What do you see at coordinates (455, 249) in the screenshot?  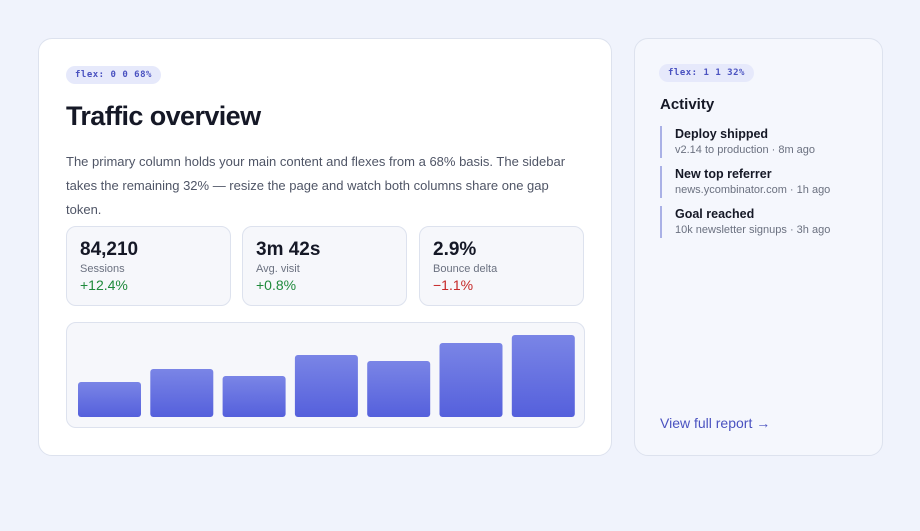 I see `stat-value: 2.9%` at bounding box center [455, 249].